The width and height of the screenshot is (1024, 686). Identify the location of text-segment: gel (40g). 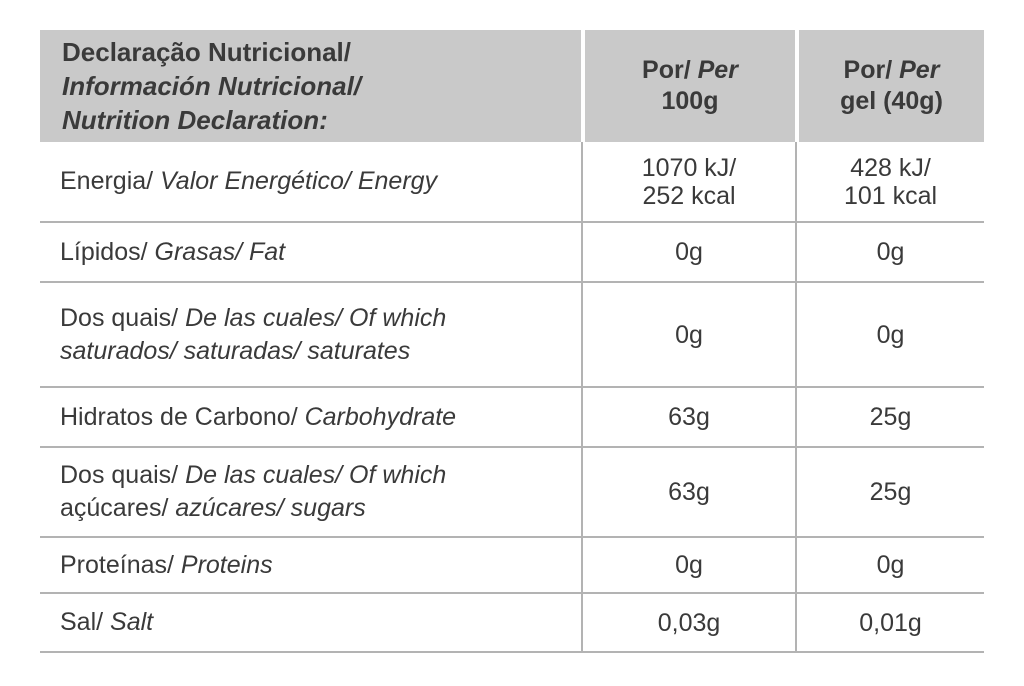
(891, 101).